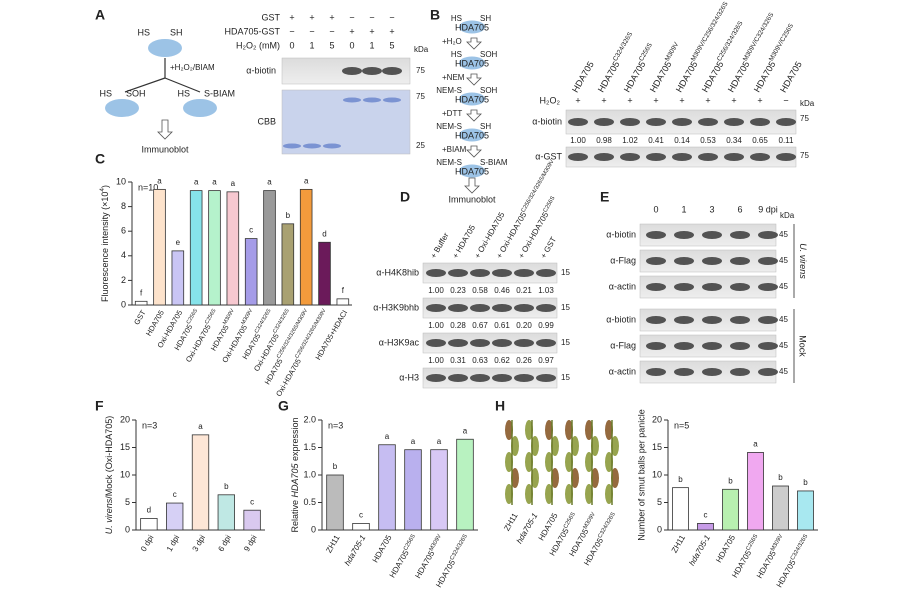 The width and height of the screenshot is (916, 595). What do you see at coordinates (439, 441) in the screenshot?
I see `significance-letter: a` at bounding box center [439, 441].